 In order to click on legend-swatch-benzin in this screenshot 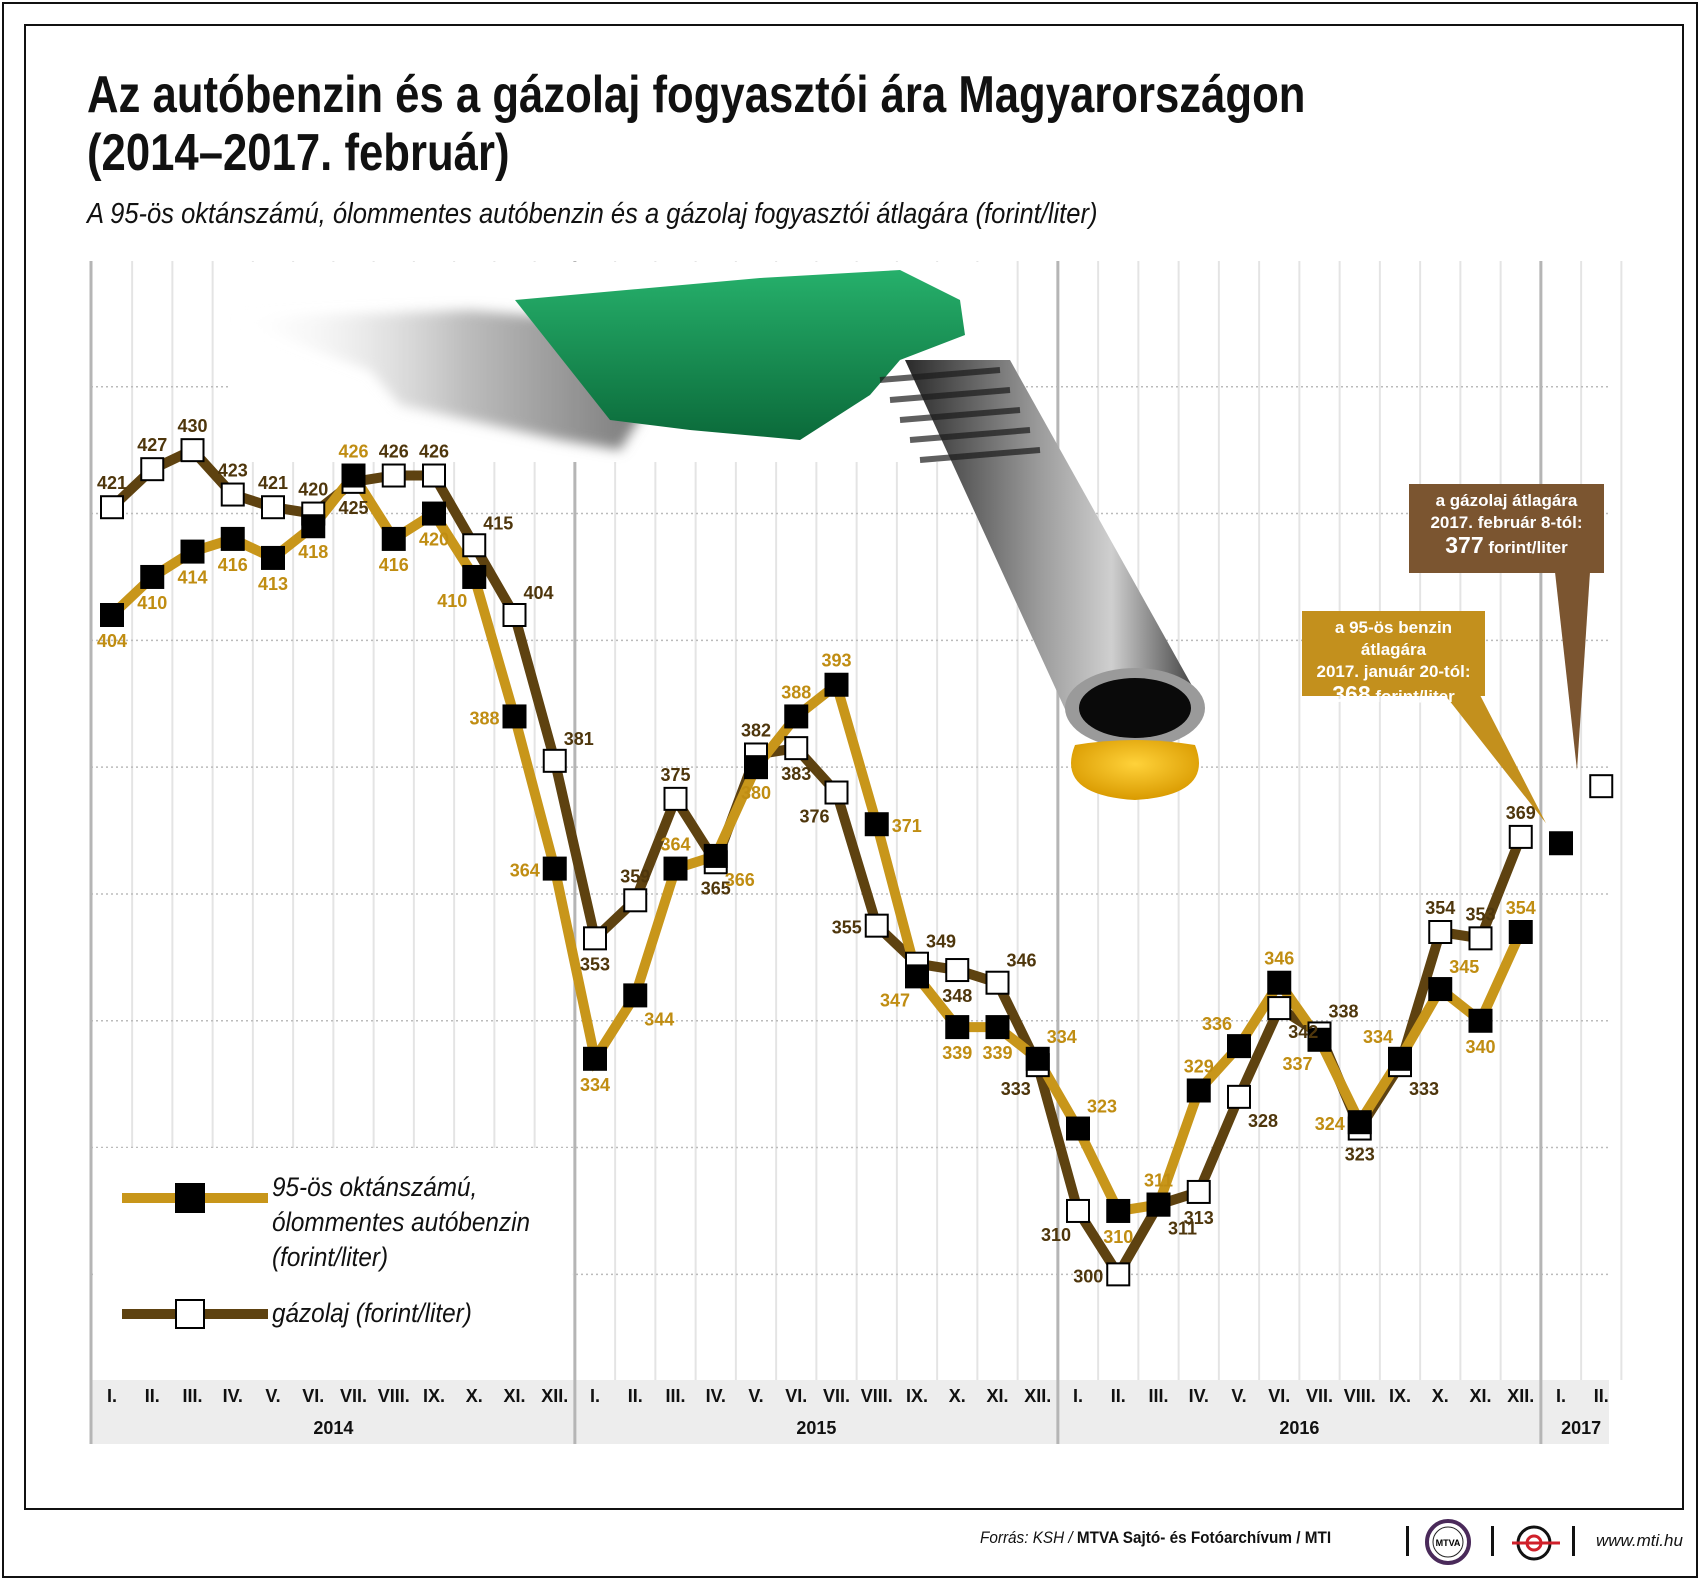, I will do `click(195, 1198)`.